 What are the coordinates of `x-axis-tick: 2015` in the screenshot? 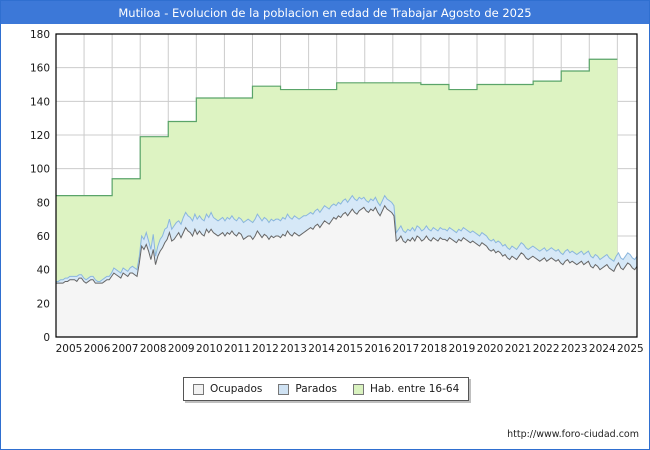 It's located at (349, 349).